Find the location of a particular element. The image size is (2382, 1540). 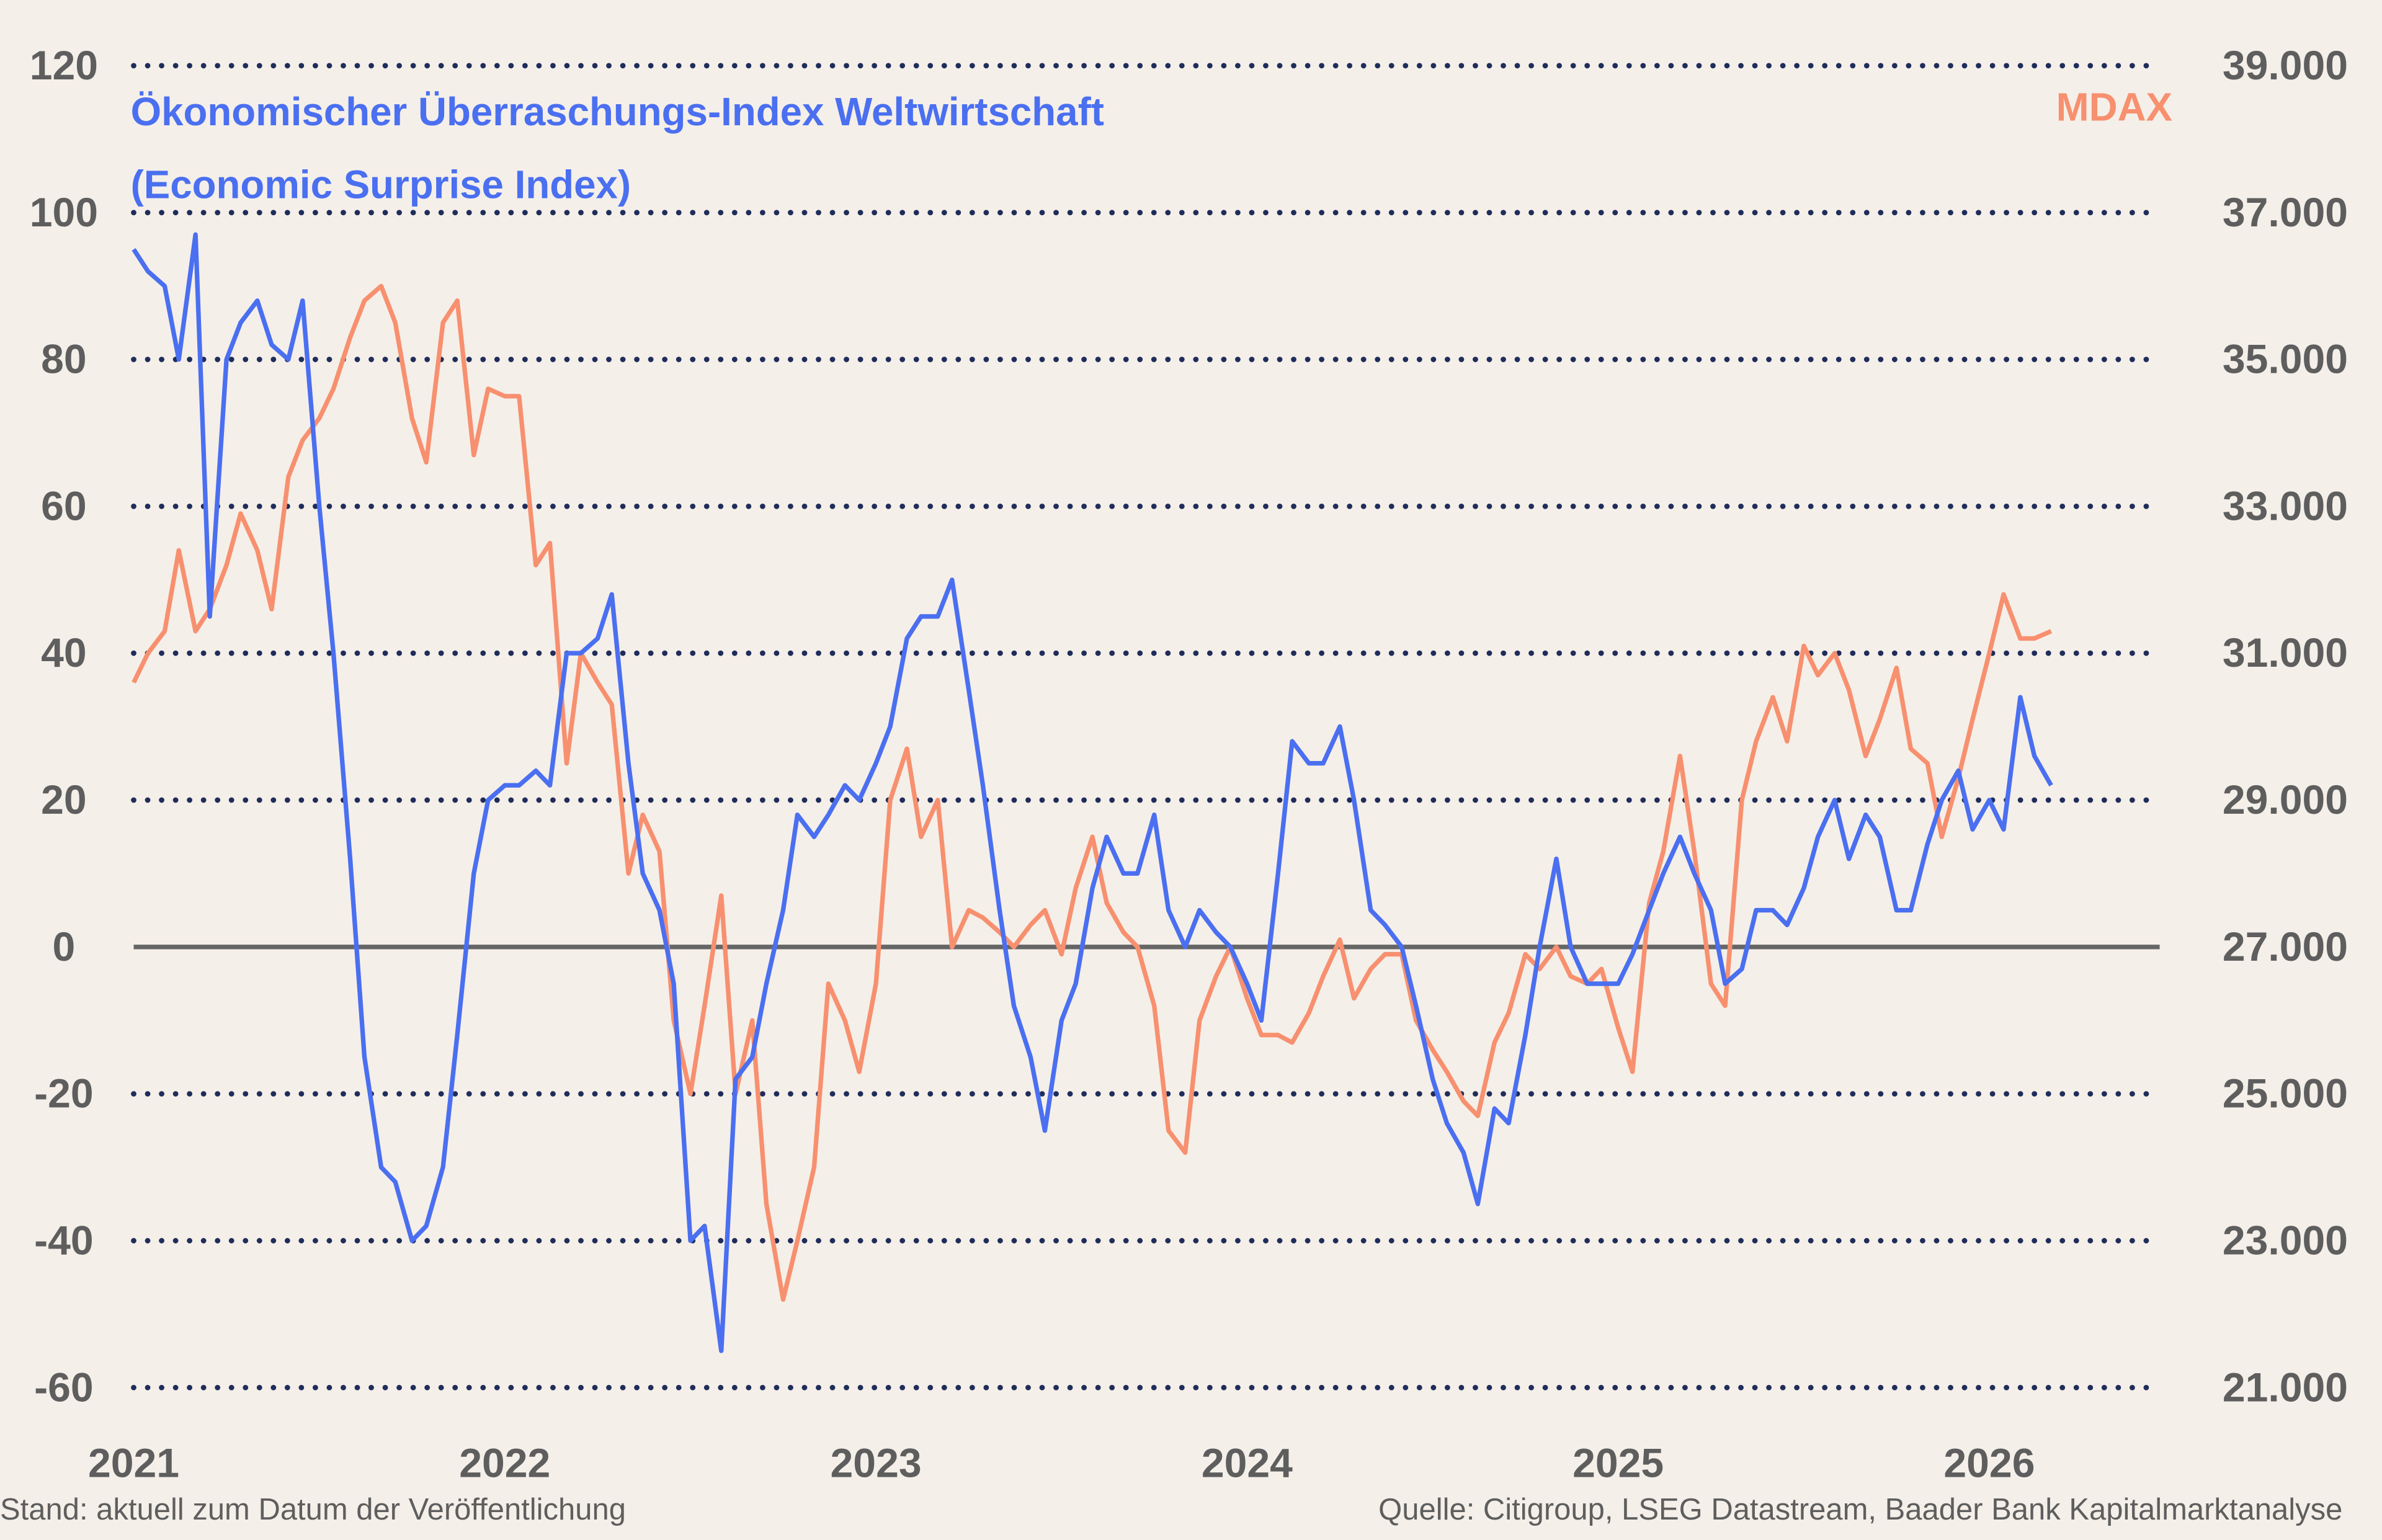

x-tick-label: 2024 is located at coordinates (1248, 1464).